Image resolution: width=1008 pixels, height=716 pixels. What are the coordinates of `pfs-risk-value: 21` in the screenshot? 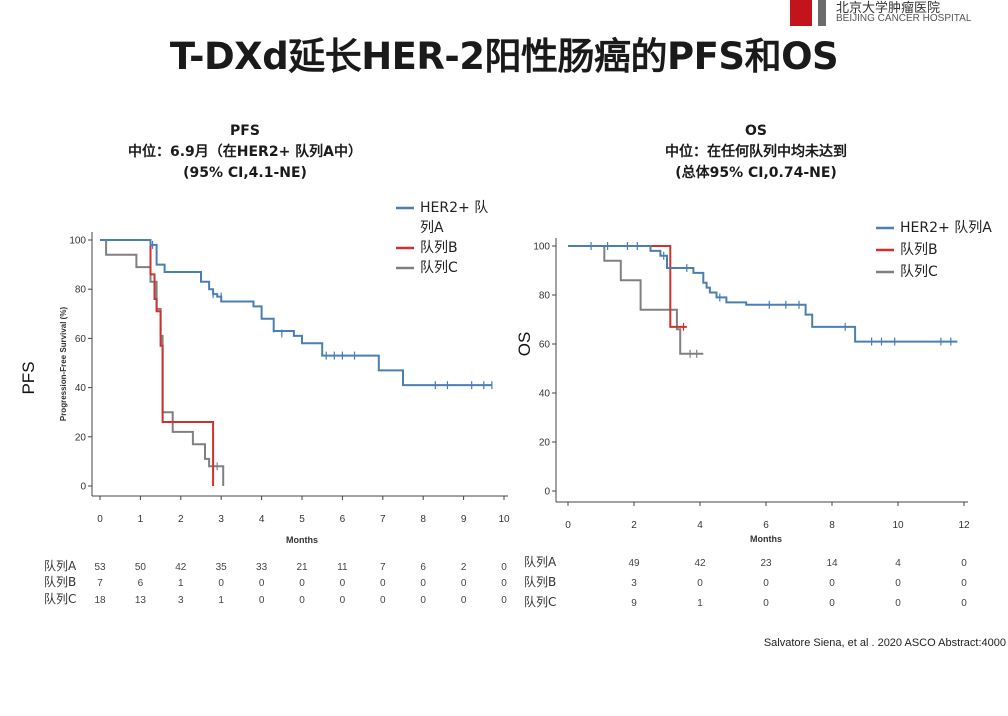 It's located at (302, 567).